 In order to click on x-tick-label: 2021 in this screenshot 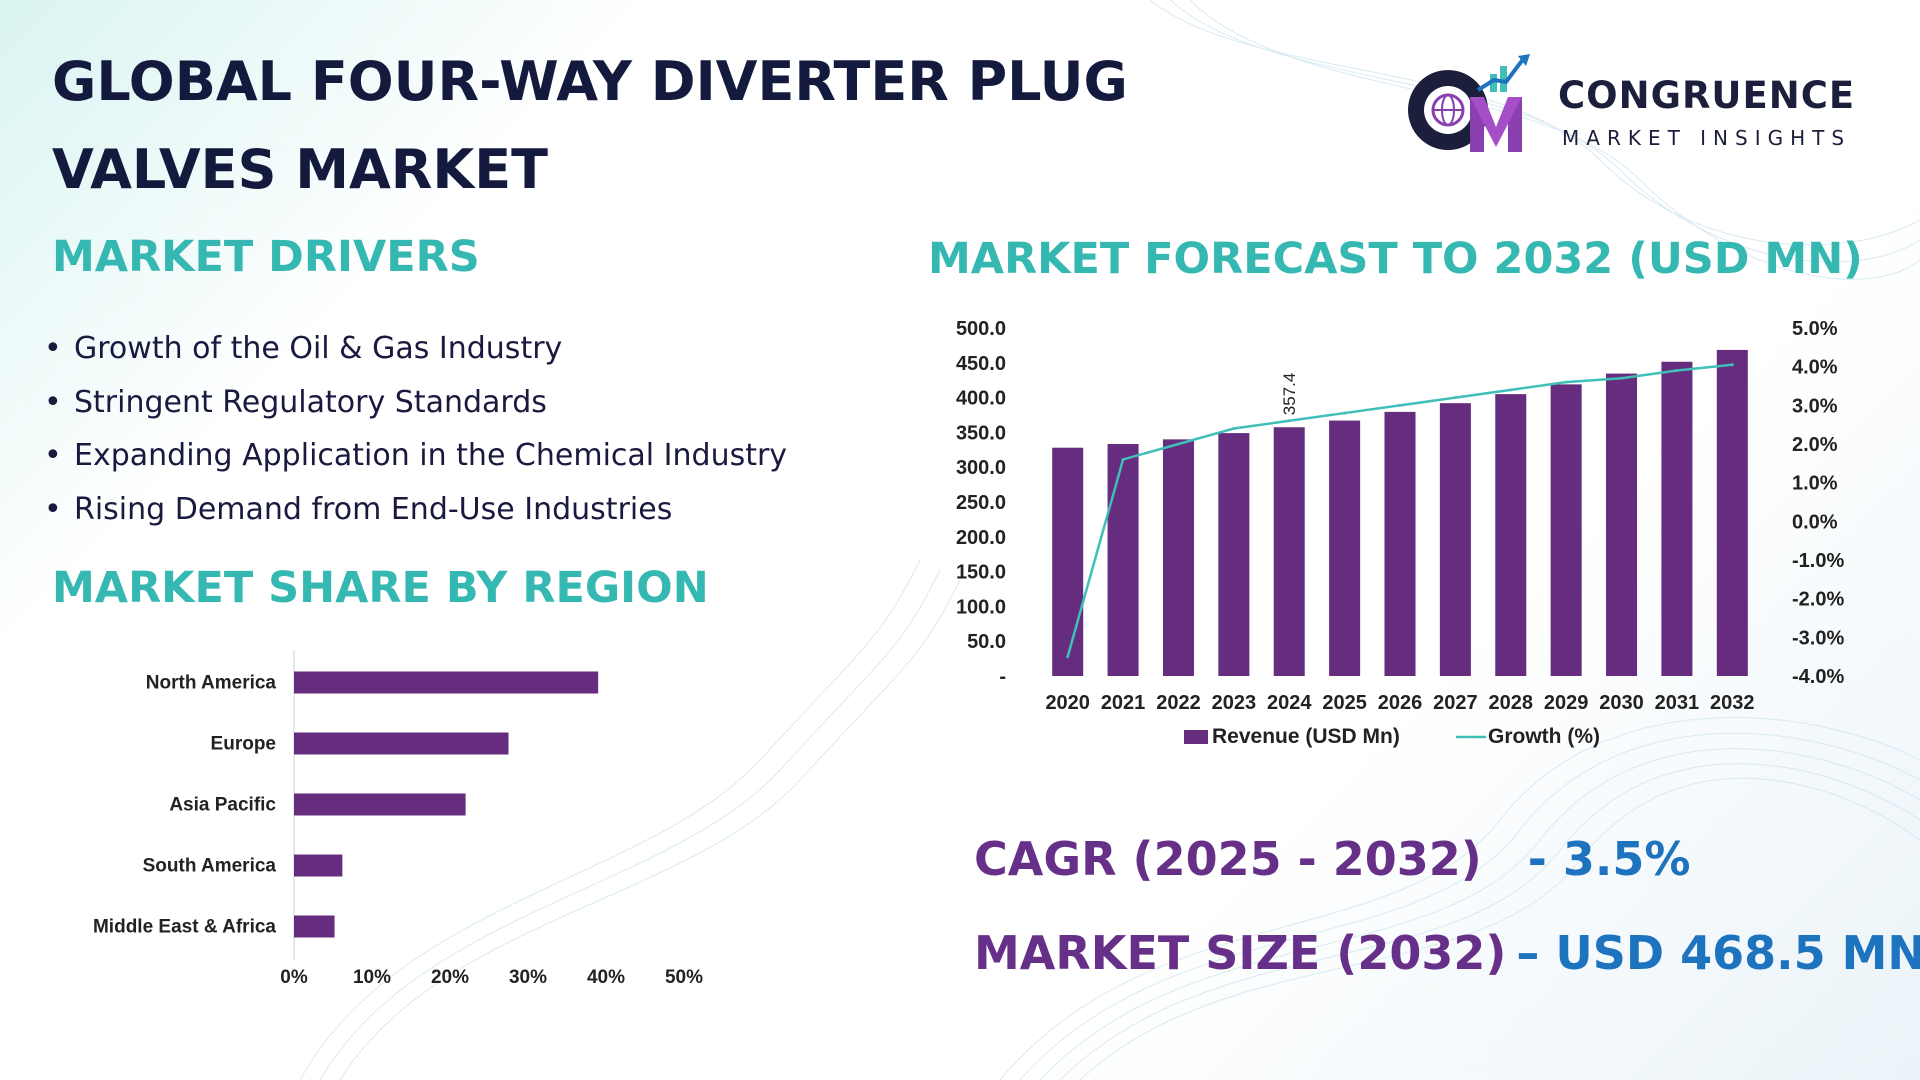, I will do `click(1123, 703)`.